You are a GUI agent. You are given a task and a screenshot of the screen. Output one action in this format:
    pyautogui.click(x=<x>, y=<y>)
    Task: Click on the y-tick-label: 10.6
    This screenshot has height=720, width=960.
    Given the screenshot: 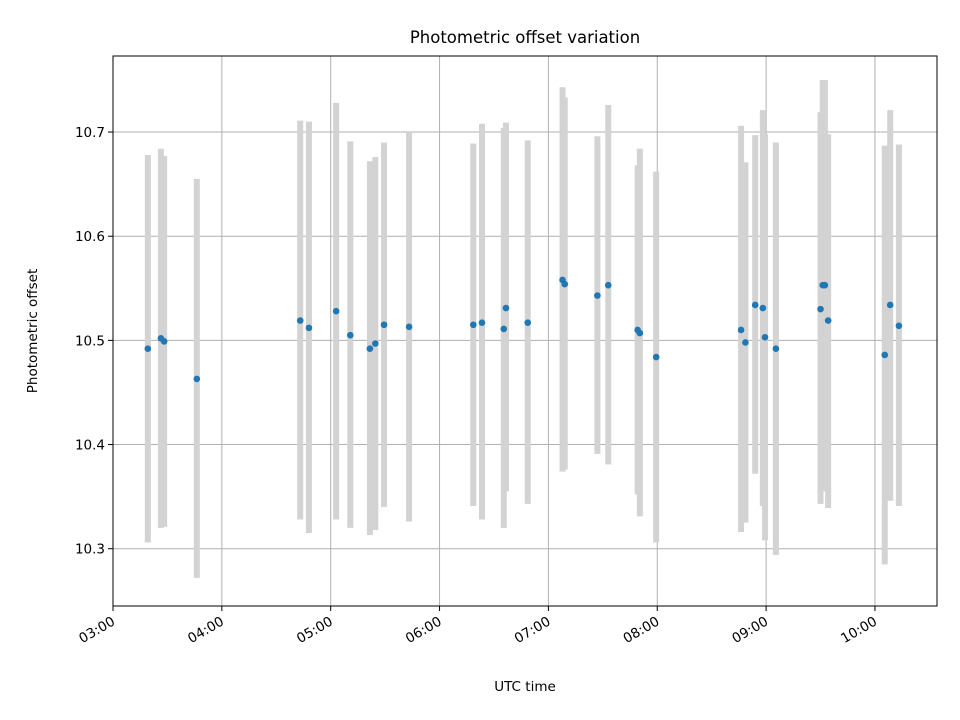 What is the action you would take?
    pyautogui.click(x=90, y=237)
    